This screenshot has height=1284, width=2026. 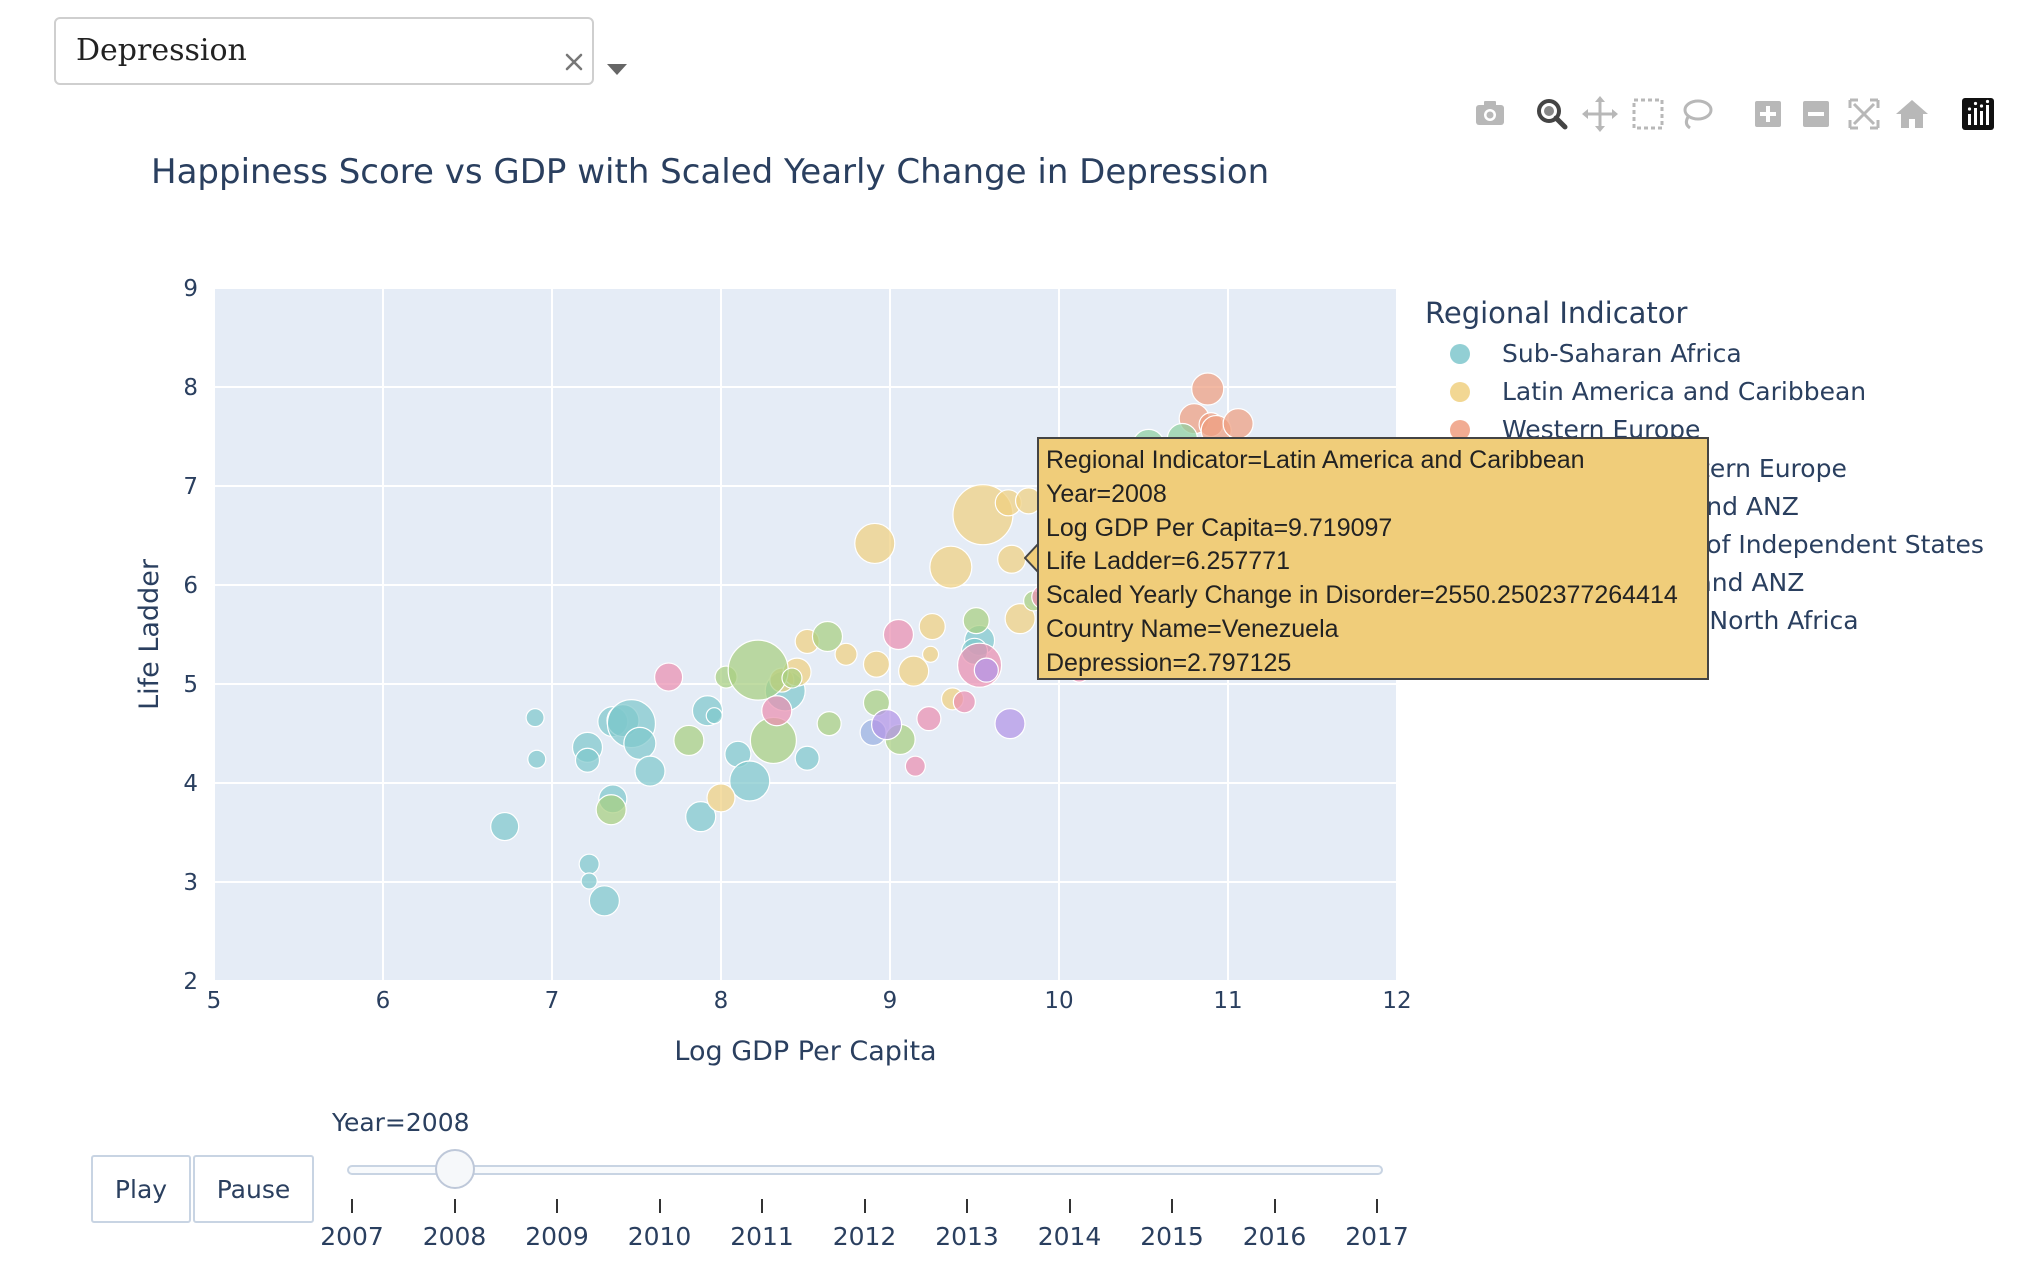 I want to click on y-tick-label: 4, so click(x=190, y=784).